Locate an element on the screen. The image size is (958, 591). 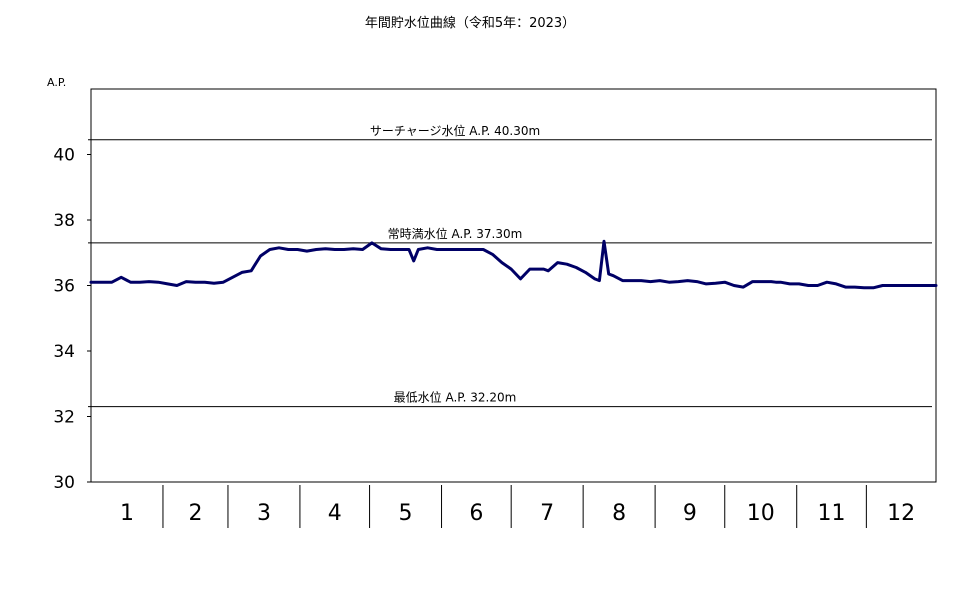
series-layer is located at coordinates (513, 264).